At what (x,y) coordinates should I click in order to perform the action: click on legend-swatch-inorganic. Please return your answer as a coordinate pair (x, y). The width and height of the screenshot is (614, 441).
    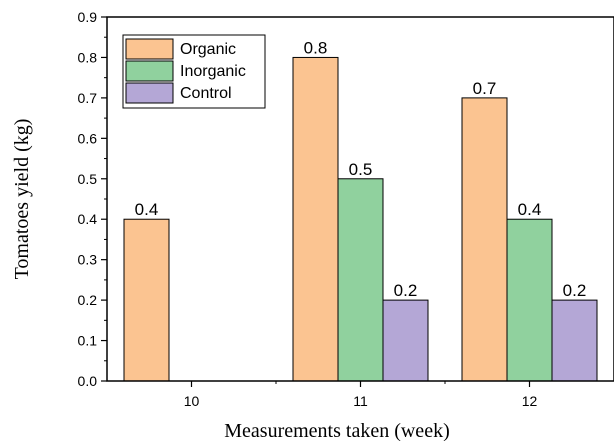
    Looking at the image, I should click on (149, 71).